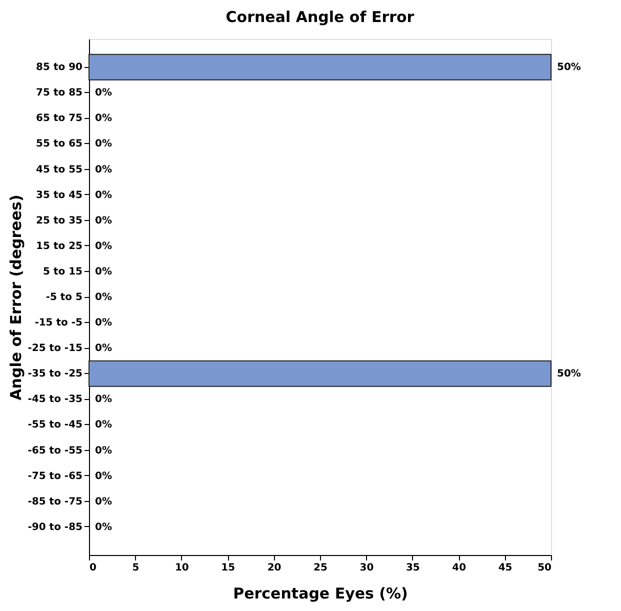  What do you see at coordinates (55, 425) in the screenshot?
I see `y-tick-label: -55 to -45` at bounding box center [55, 425].